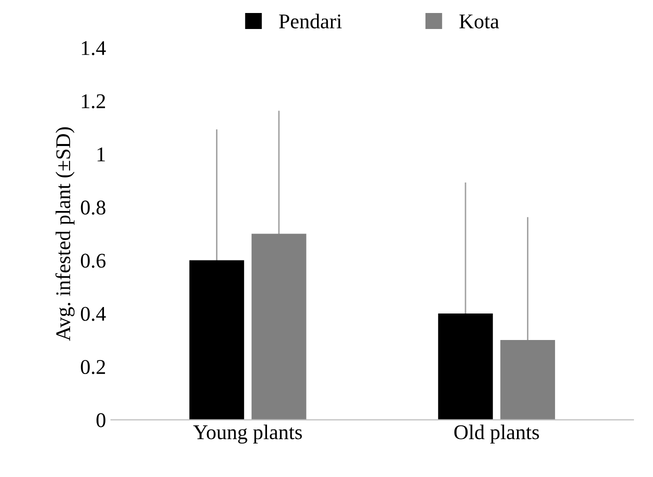 This screenshot has height=477, width=653. Describe the element at coordinates (92, 367) in the screenshot. I see `y-tick-label: 0.2` at that location.